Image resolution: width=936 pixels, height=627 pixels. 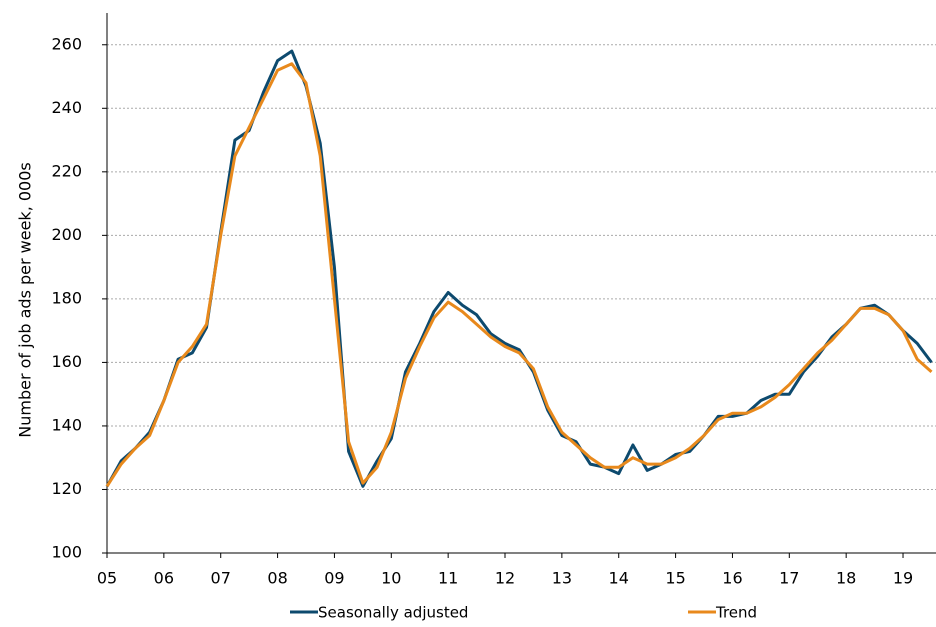 What do you see at coordinates (66, 234) in the screenshot?
I see `y-tick-label: 200` at bounding box center [66, 234].